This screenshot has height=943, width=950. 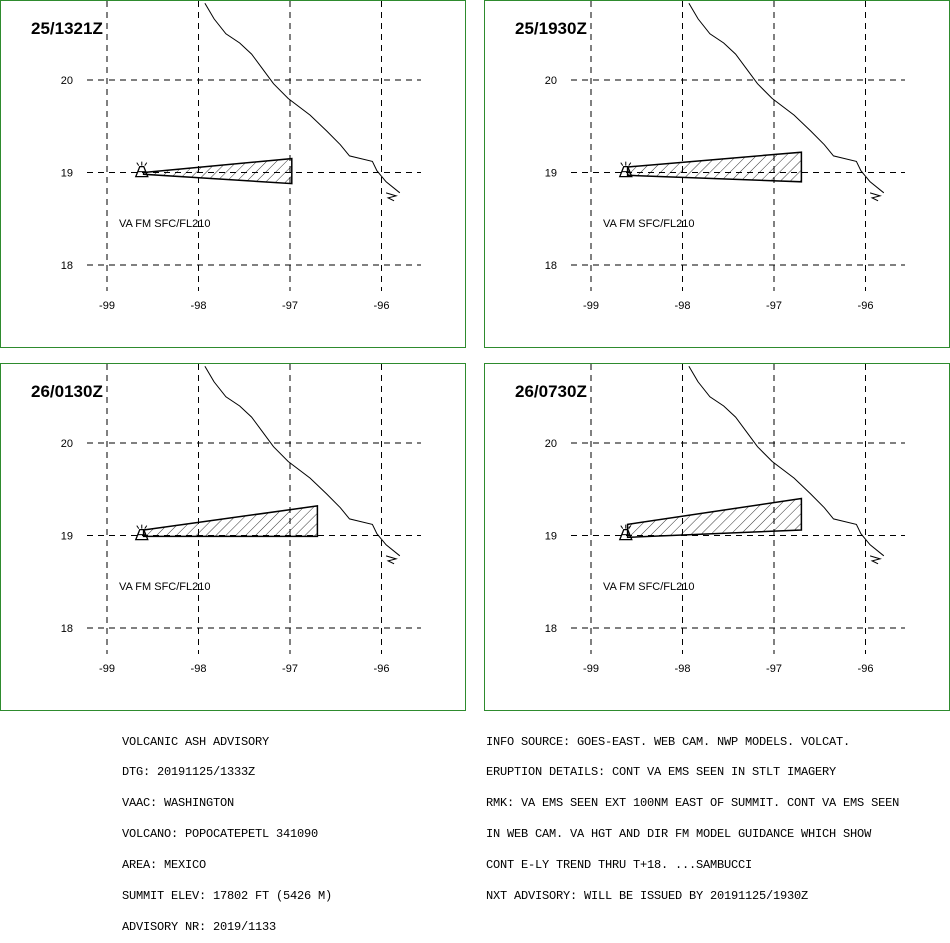 I want to click on advisory-line: SUMMIT ELEV: 17802 FT (5426 M), so click(x=227, y=896).